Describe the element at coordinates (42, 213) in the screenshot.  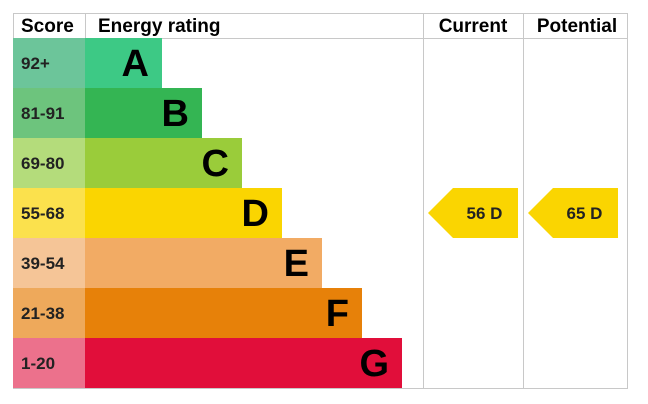
I see `score-label-d: 55-68` at that location.